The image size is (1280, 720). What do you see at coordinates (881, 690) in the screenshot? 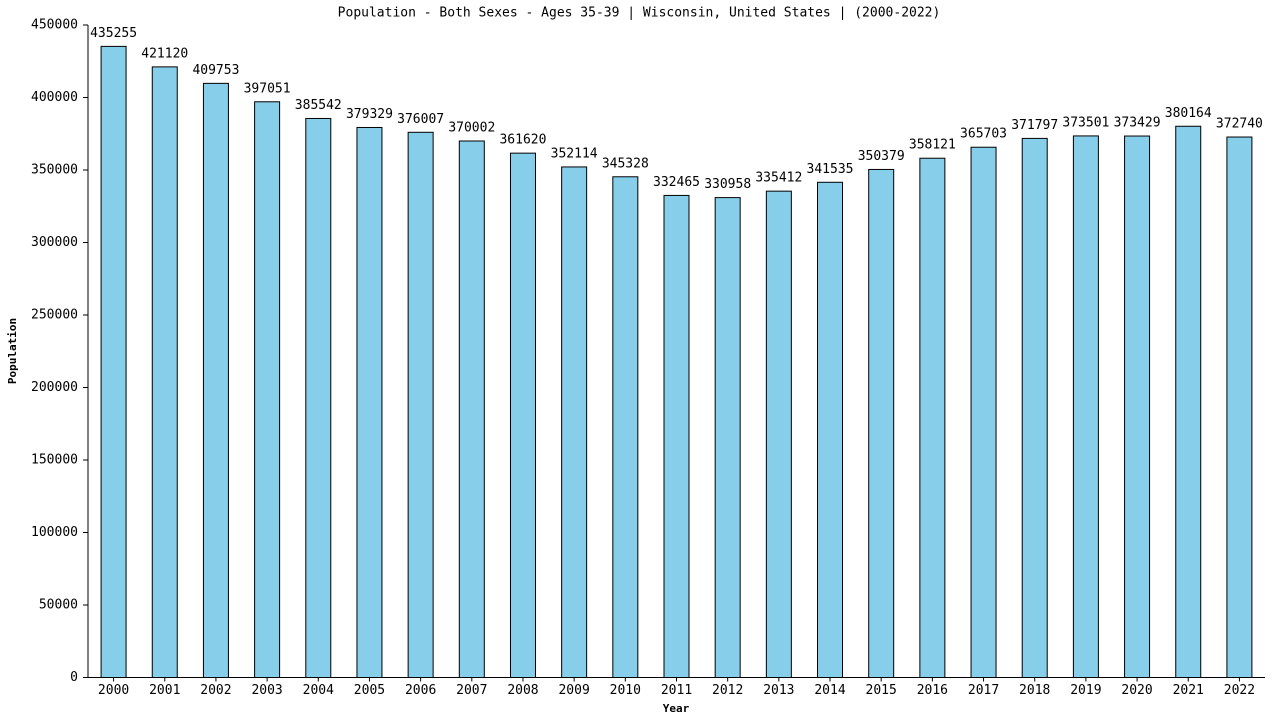
I see `x-tick-label: 2015` at bounding box center [881, 690].